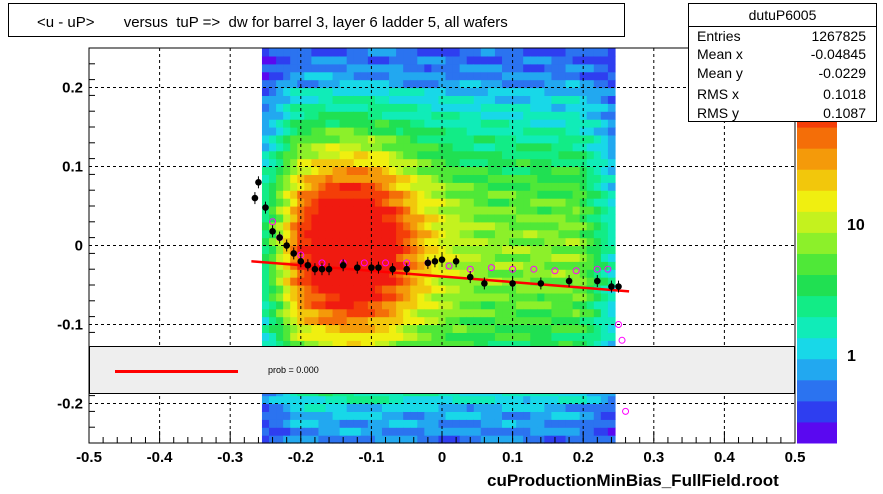 The height and width of the screenshot is (494, 883). What do you see at coordinates (72, 88) in the screenshot?
I see `y-tick-label: 0.2` at bounding box center [72, 88].